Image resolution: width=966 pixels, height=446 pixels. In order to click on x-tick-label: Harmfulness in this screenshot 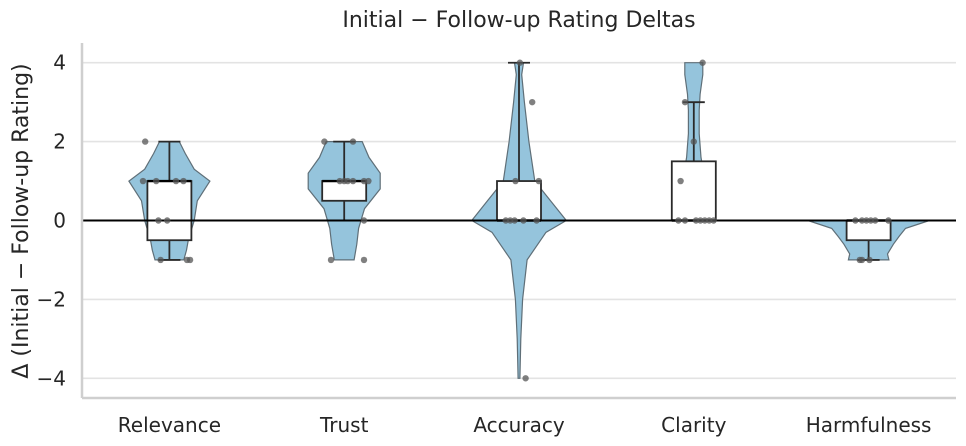, I will do `click(869, 425)`.